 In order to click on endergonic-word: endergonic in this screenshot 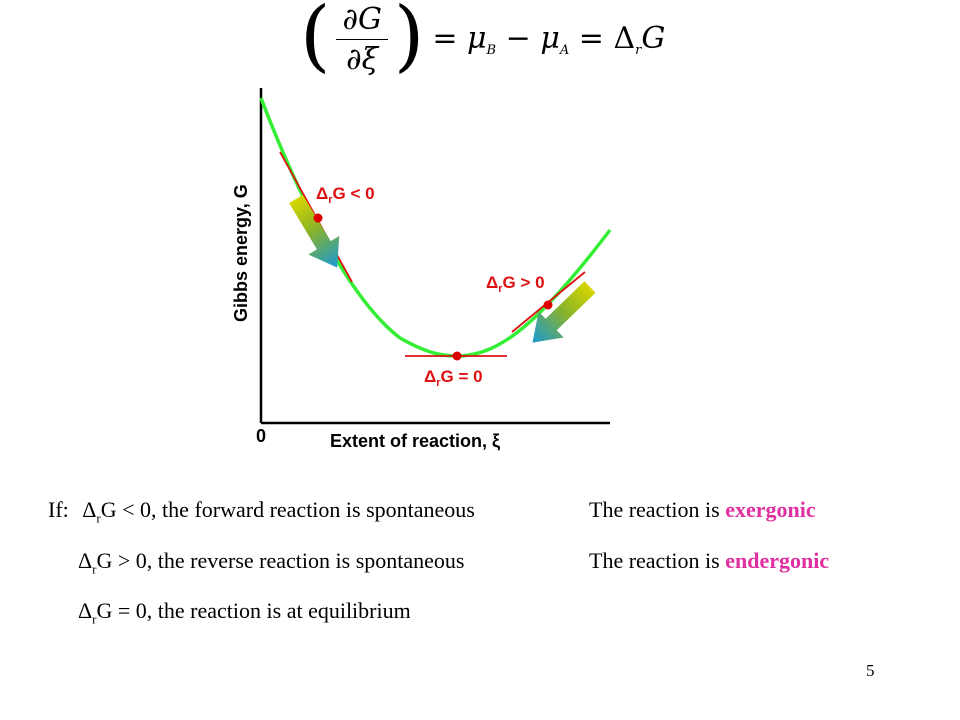, I will do `click(777, 560)`.